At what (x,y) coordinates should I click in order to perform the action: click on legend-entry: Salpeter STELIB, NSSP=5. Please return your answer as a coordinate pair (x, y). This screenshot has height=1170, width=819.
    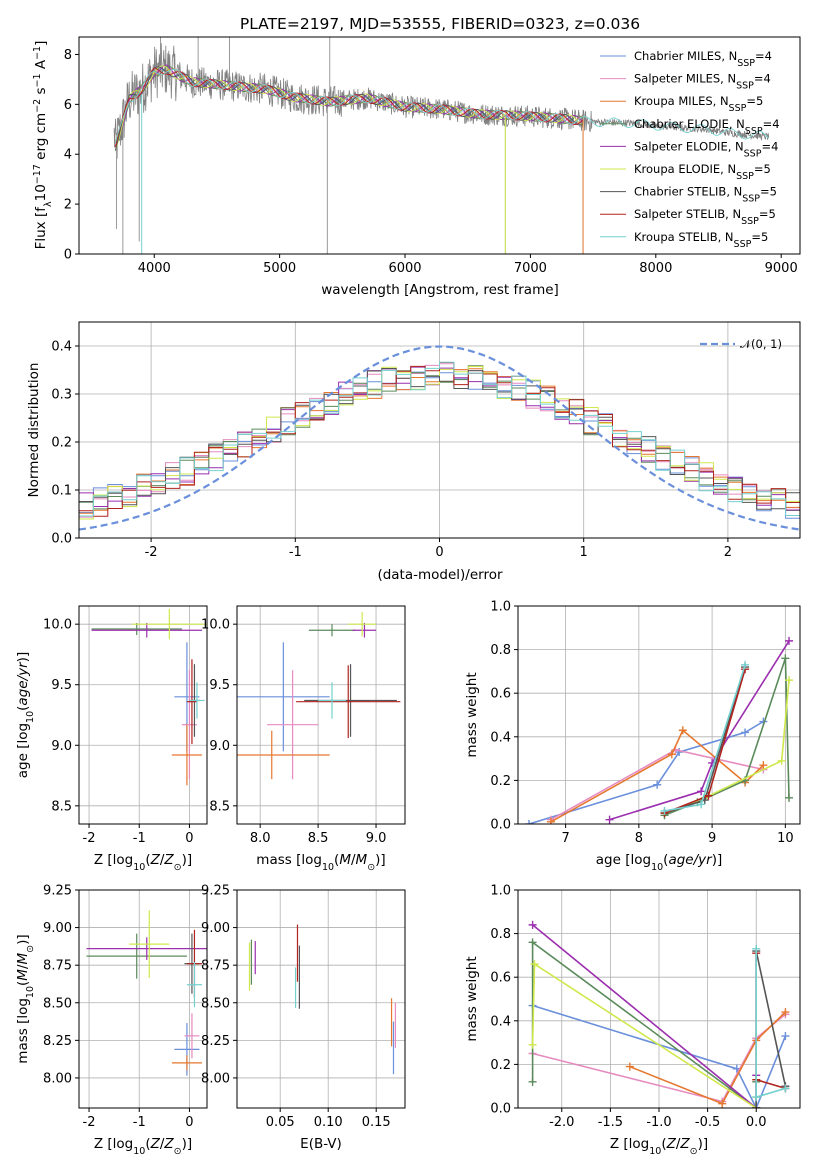
    Looking at the image, I should click on (705, 217).